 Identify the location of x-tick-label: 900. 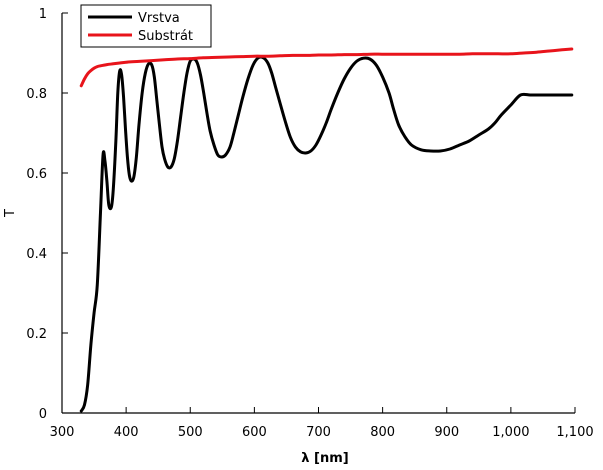
(446, 432).